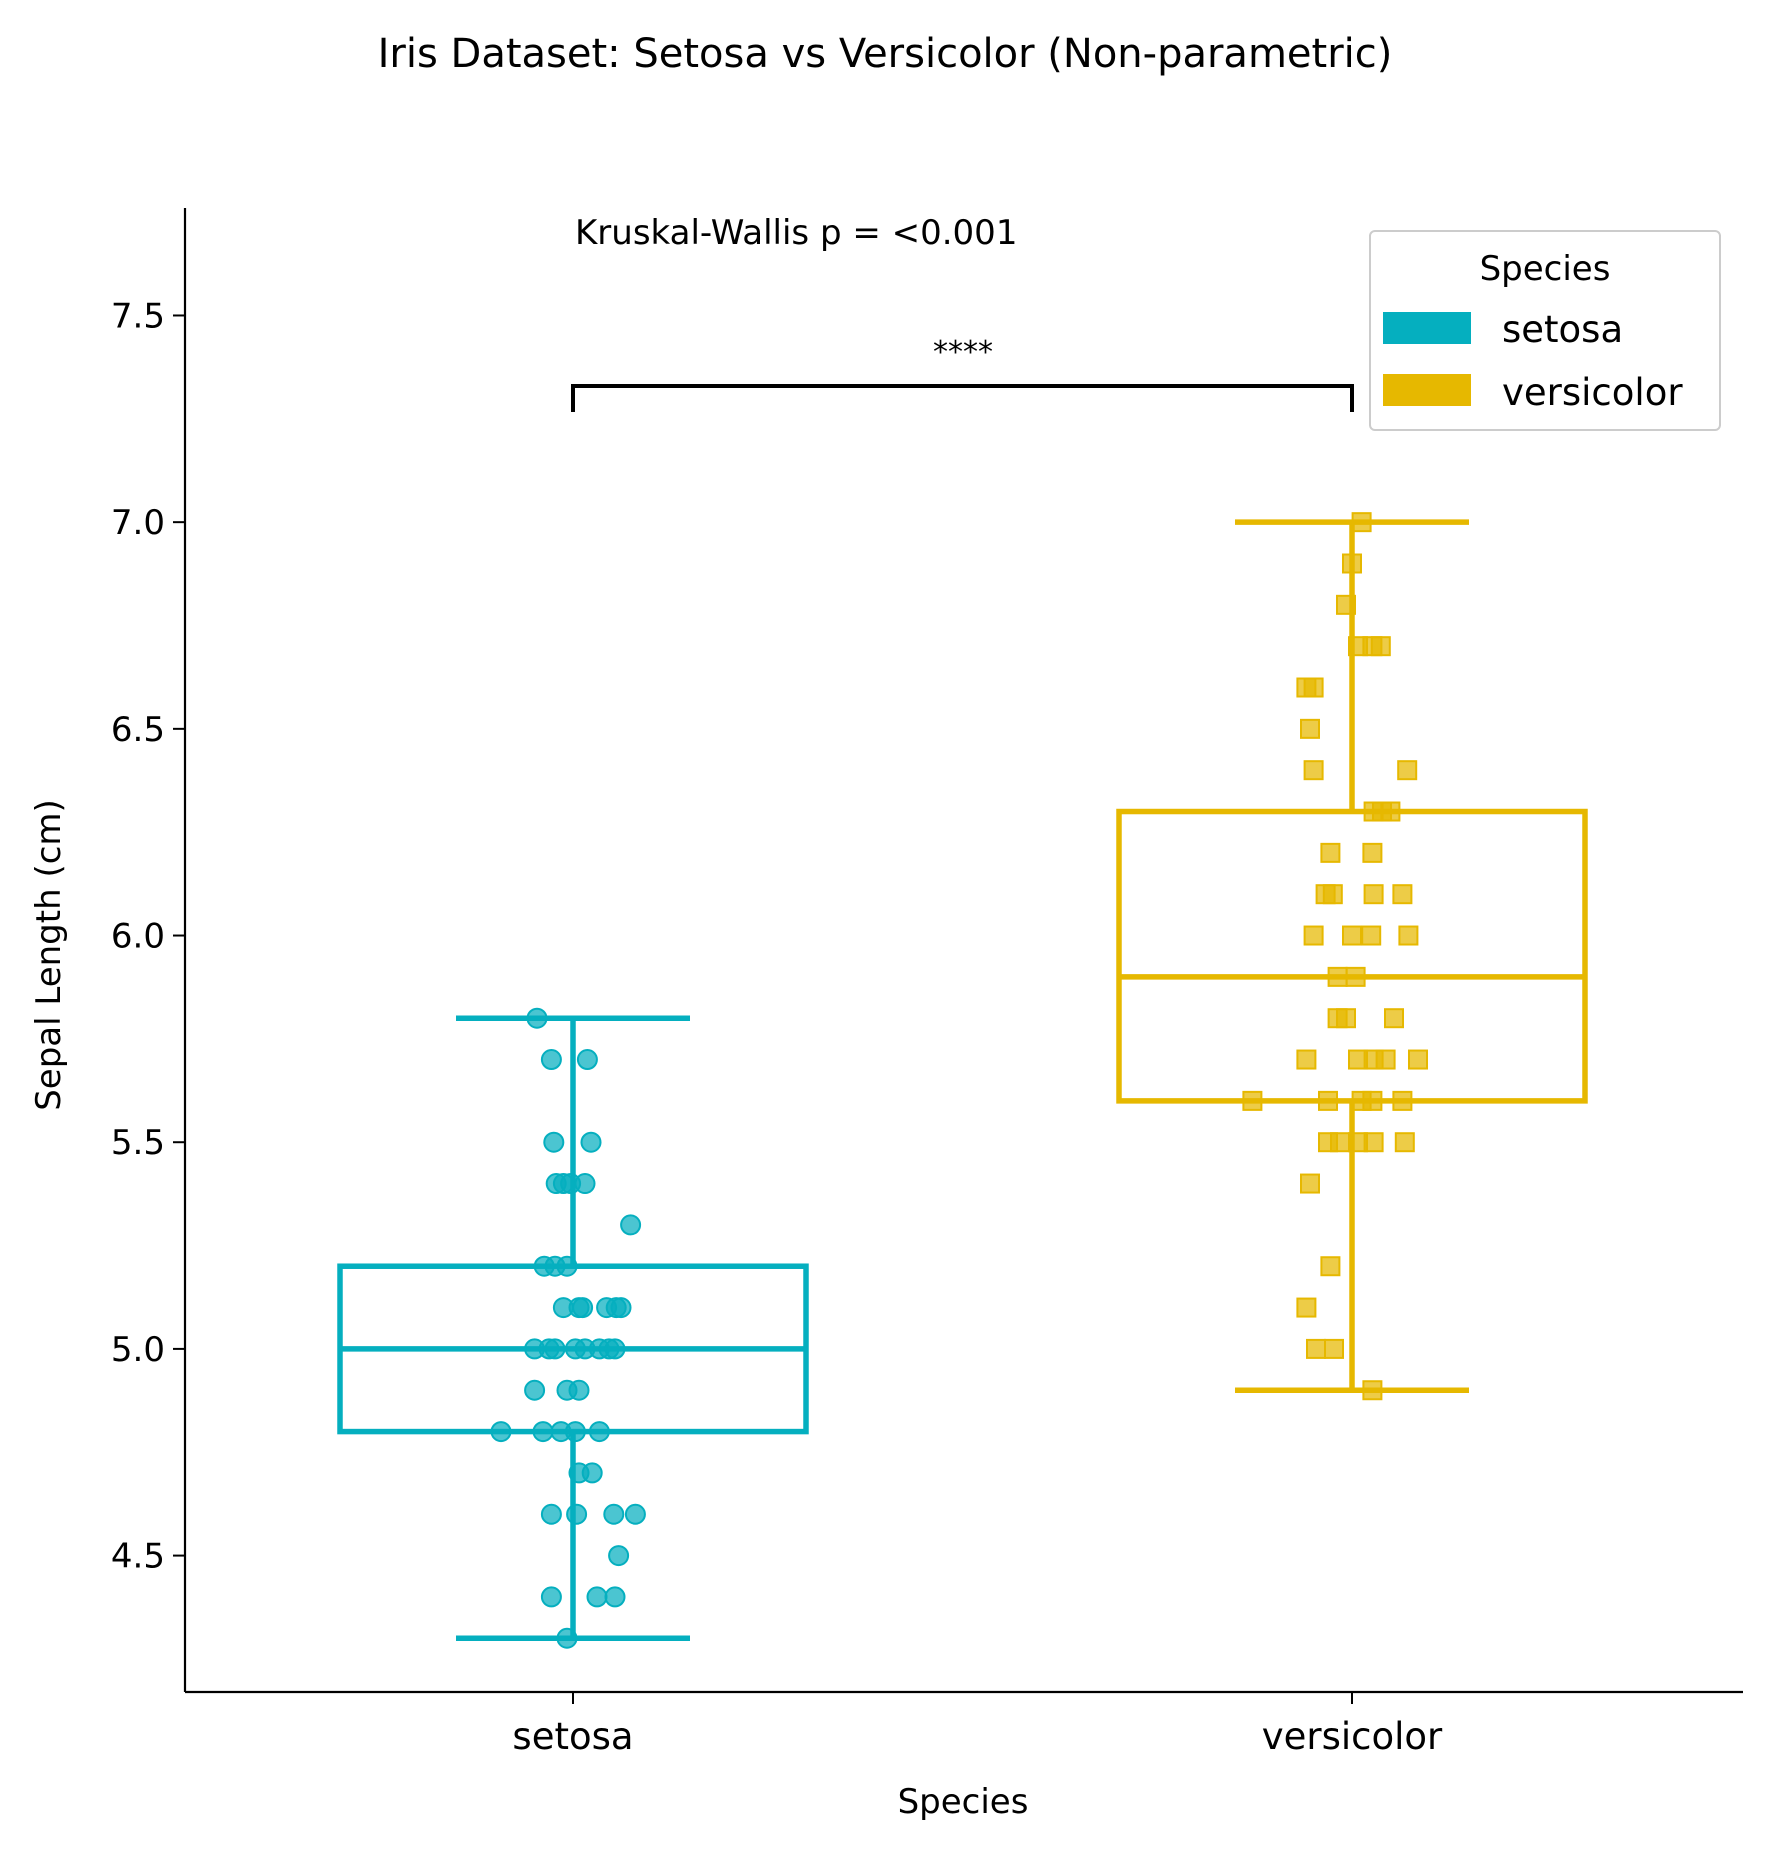 Image resolution: width=1770 pixels, height=1850 pixels. Describe the element at coordinates (1592, 392) in the screenshot. I see `legend-label-versicolor: versicolor` at that location.